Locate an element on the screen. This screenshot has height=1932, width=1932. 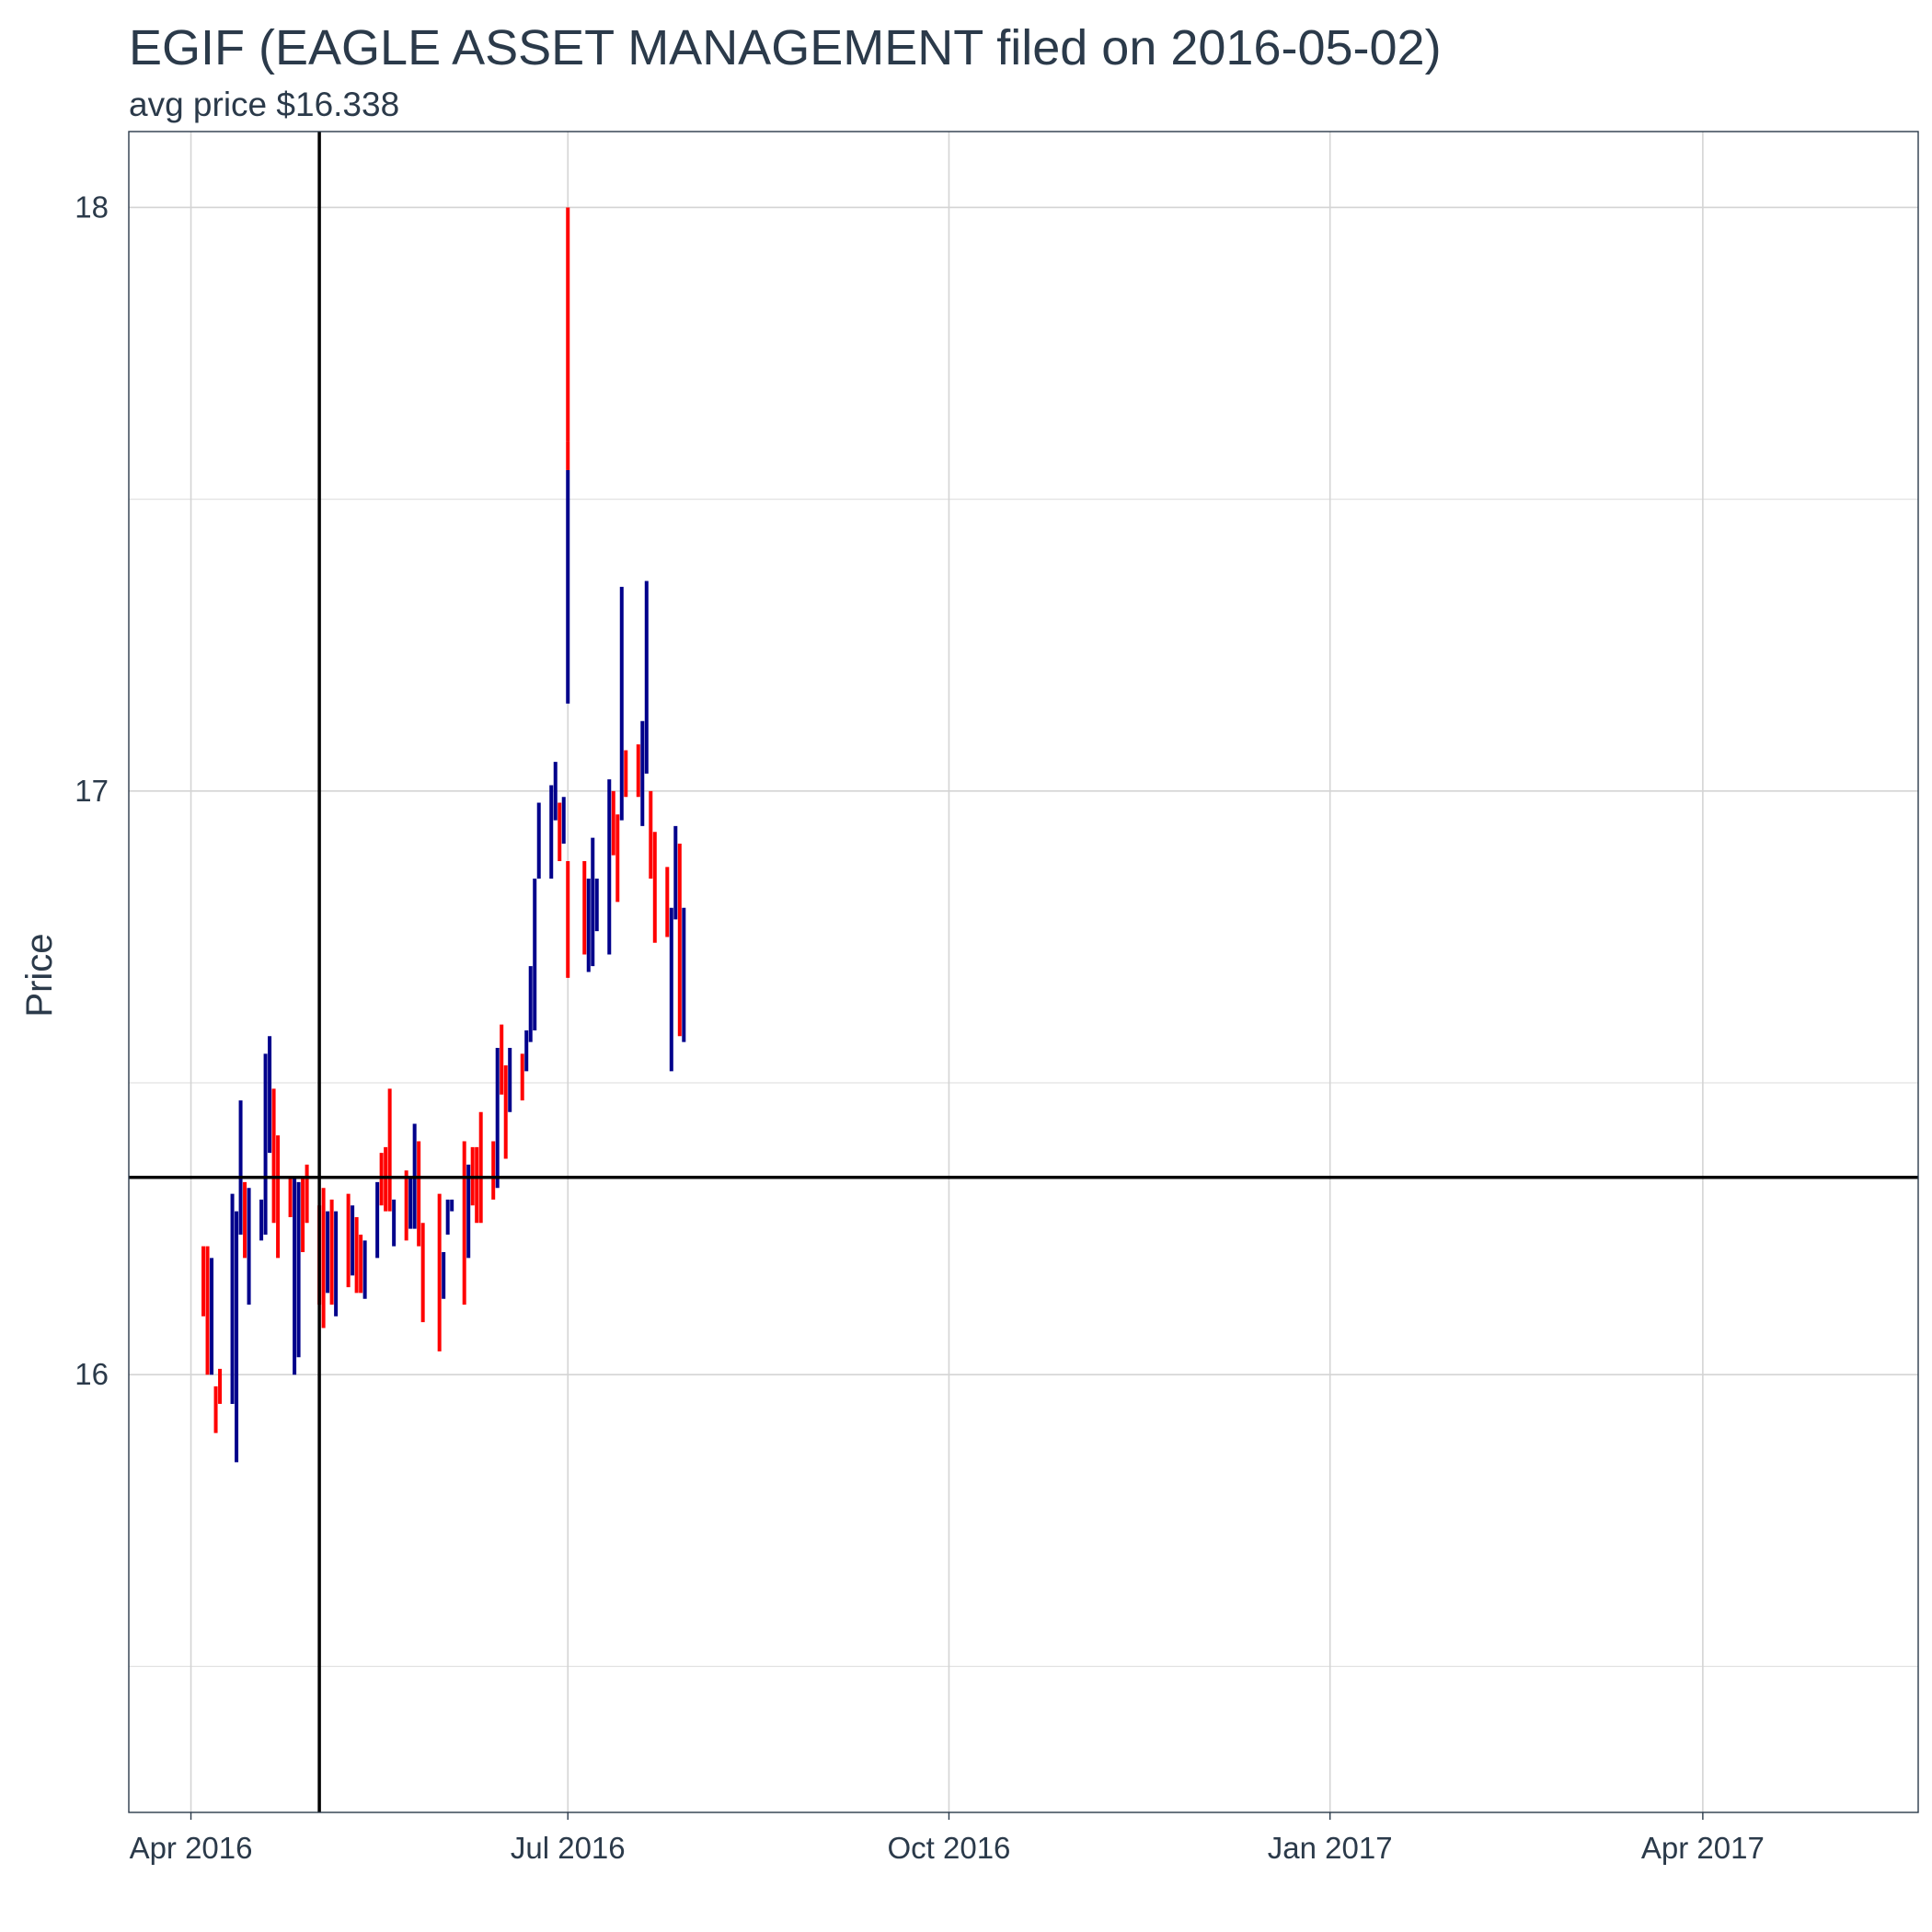
y-tick-label: 17 is located at coordinates (92, 791).